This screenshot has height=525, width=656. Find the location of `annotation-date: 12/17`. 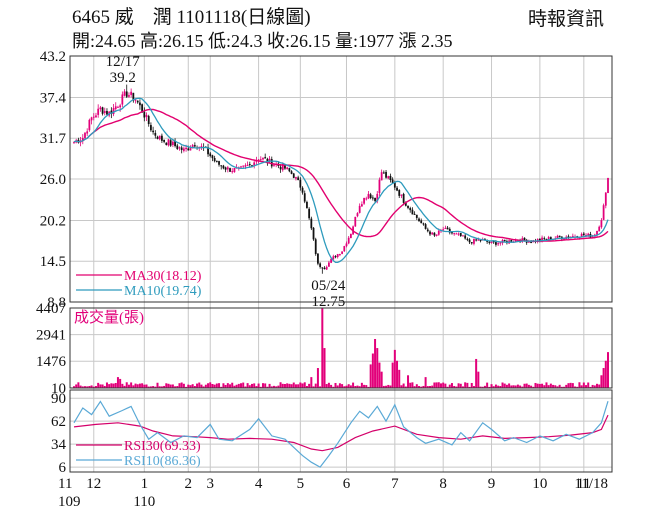

annotation-date: 12/17 is located at coordinates (123, 62).